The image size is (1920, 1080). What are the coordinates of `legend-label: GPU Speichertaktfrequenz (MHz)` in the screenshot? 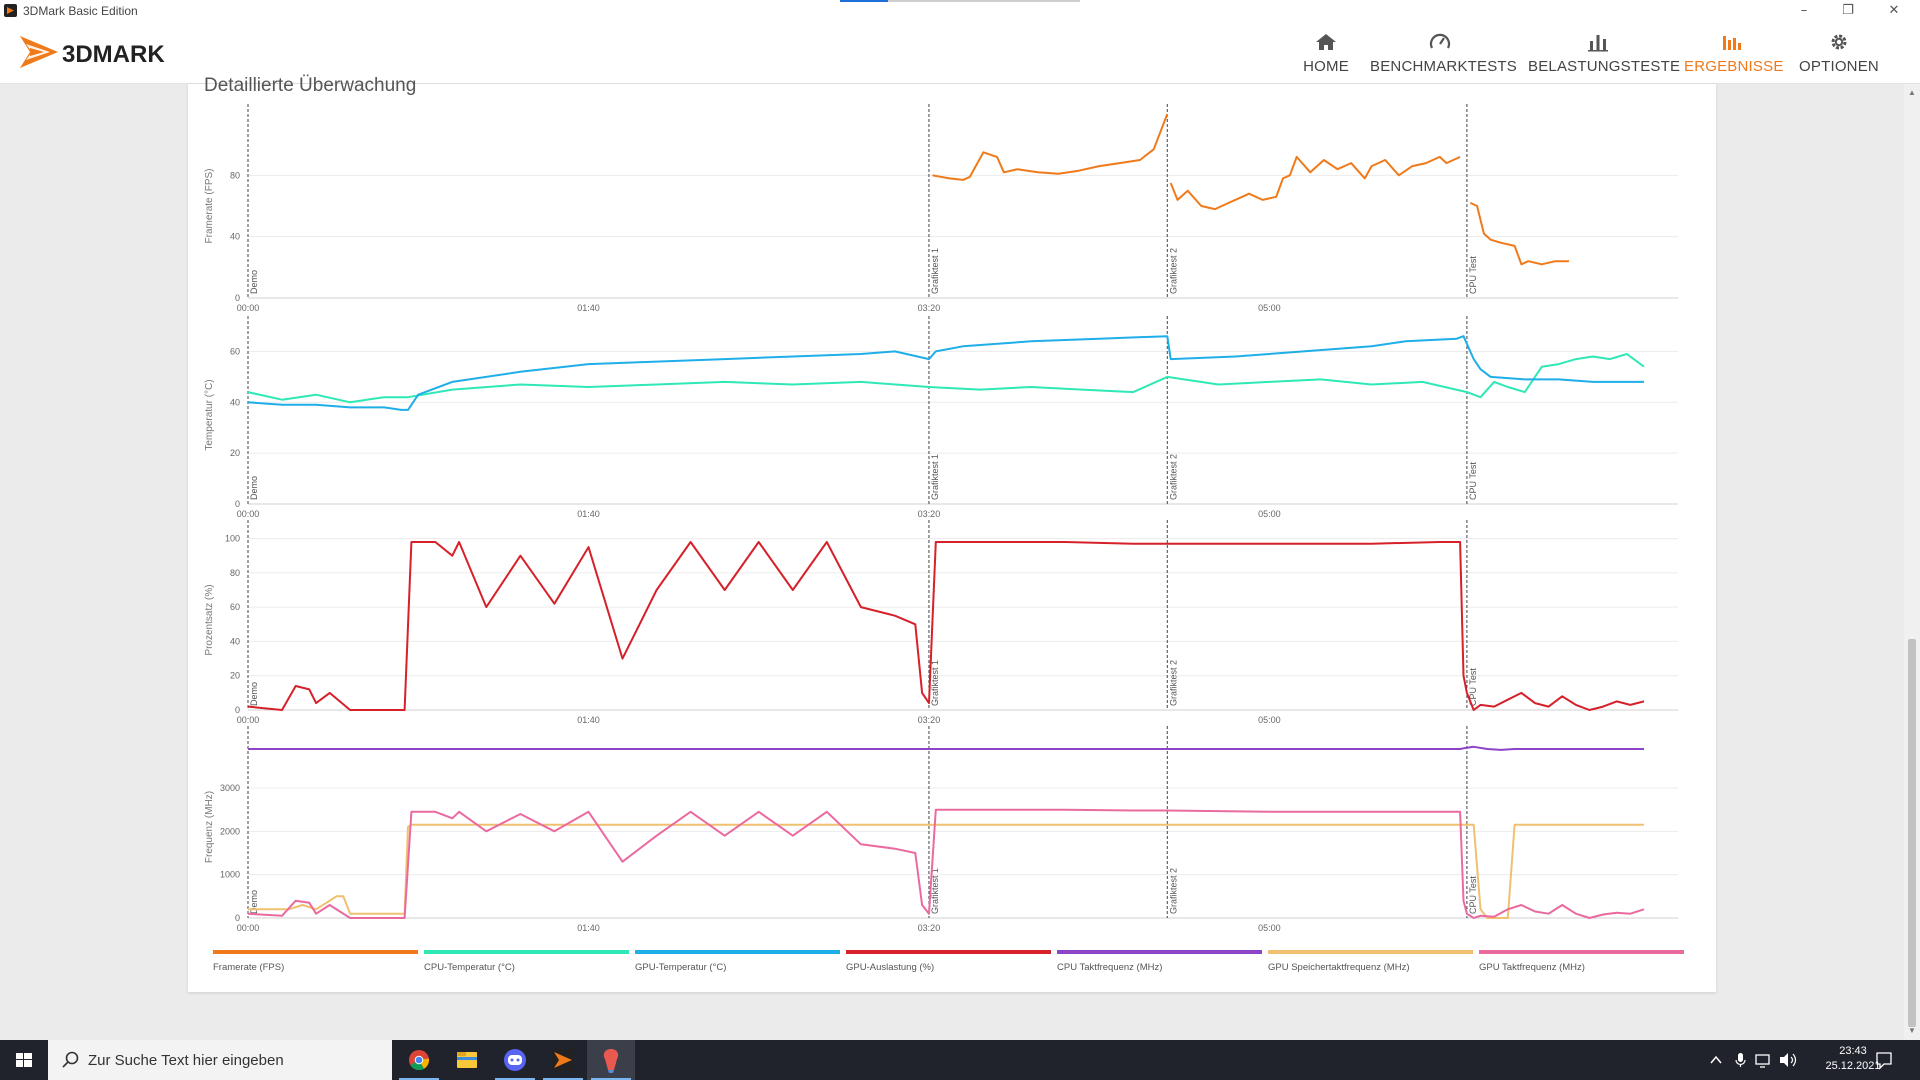 It's located at (1339, 967).